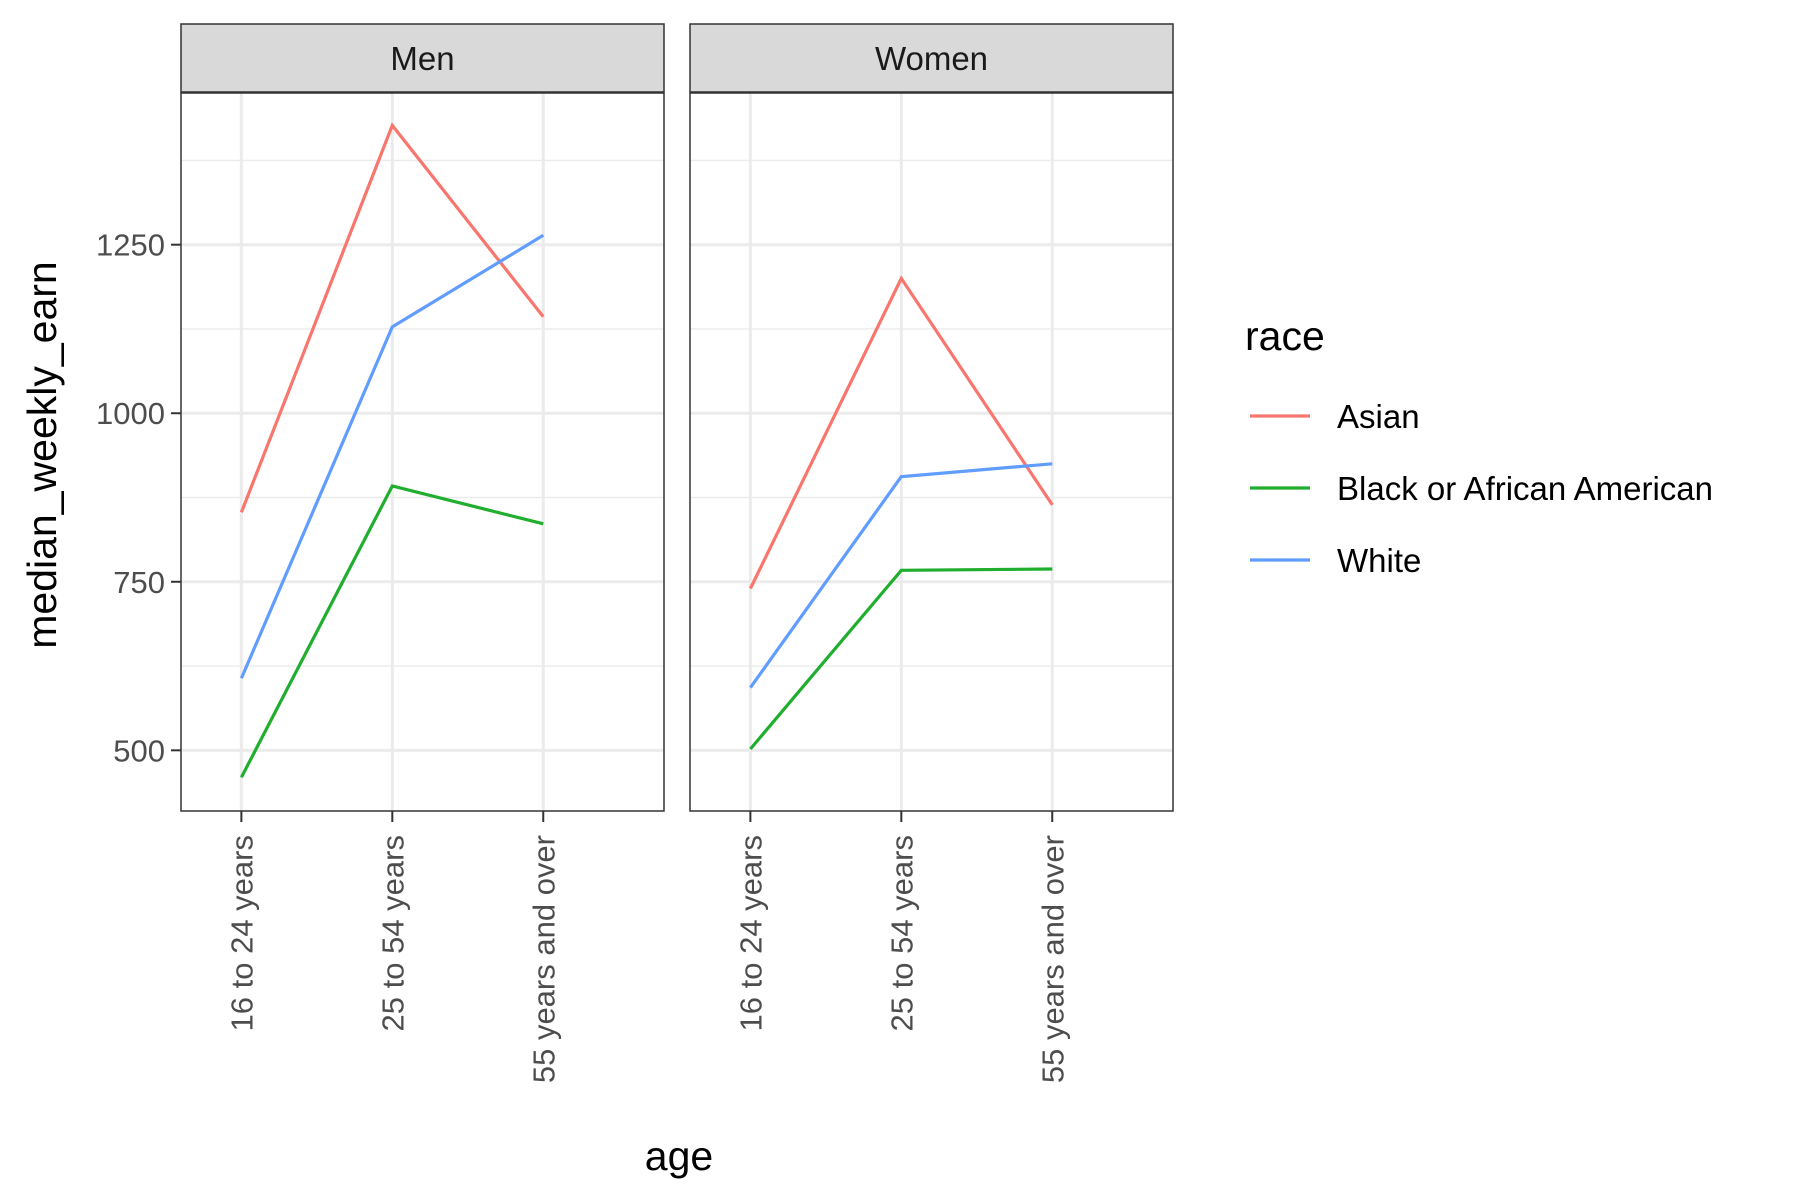 Image resolution: width=1800 pixels, height=1200 pixels. I want to click on legend-label: Asian, so click(1378, 416).